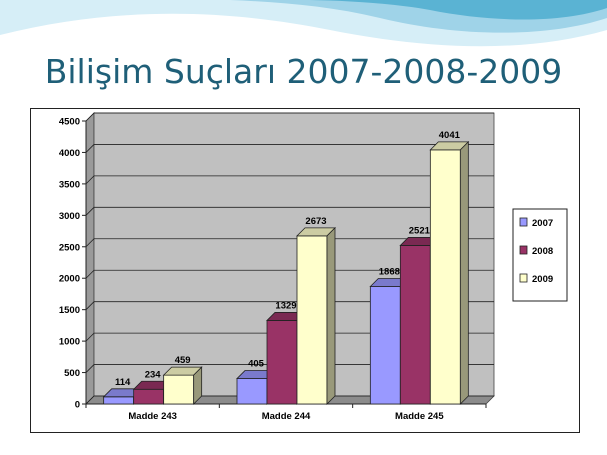  Describe the element at coordinates (183, 360) in the screenshot. I see `data-label: 459` at that location.